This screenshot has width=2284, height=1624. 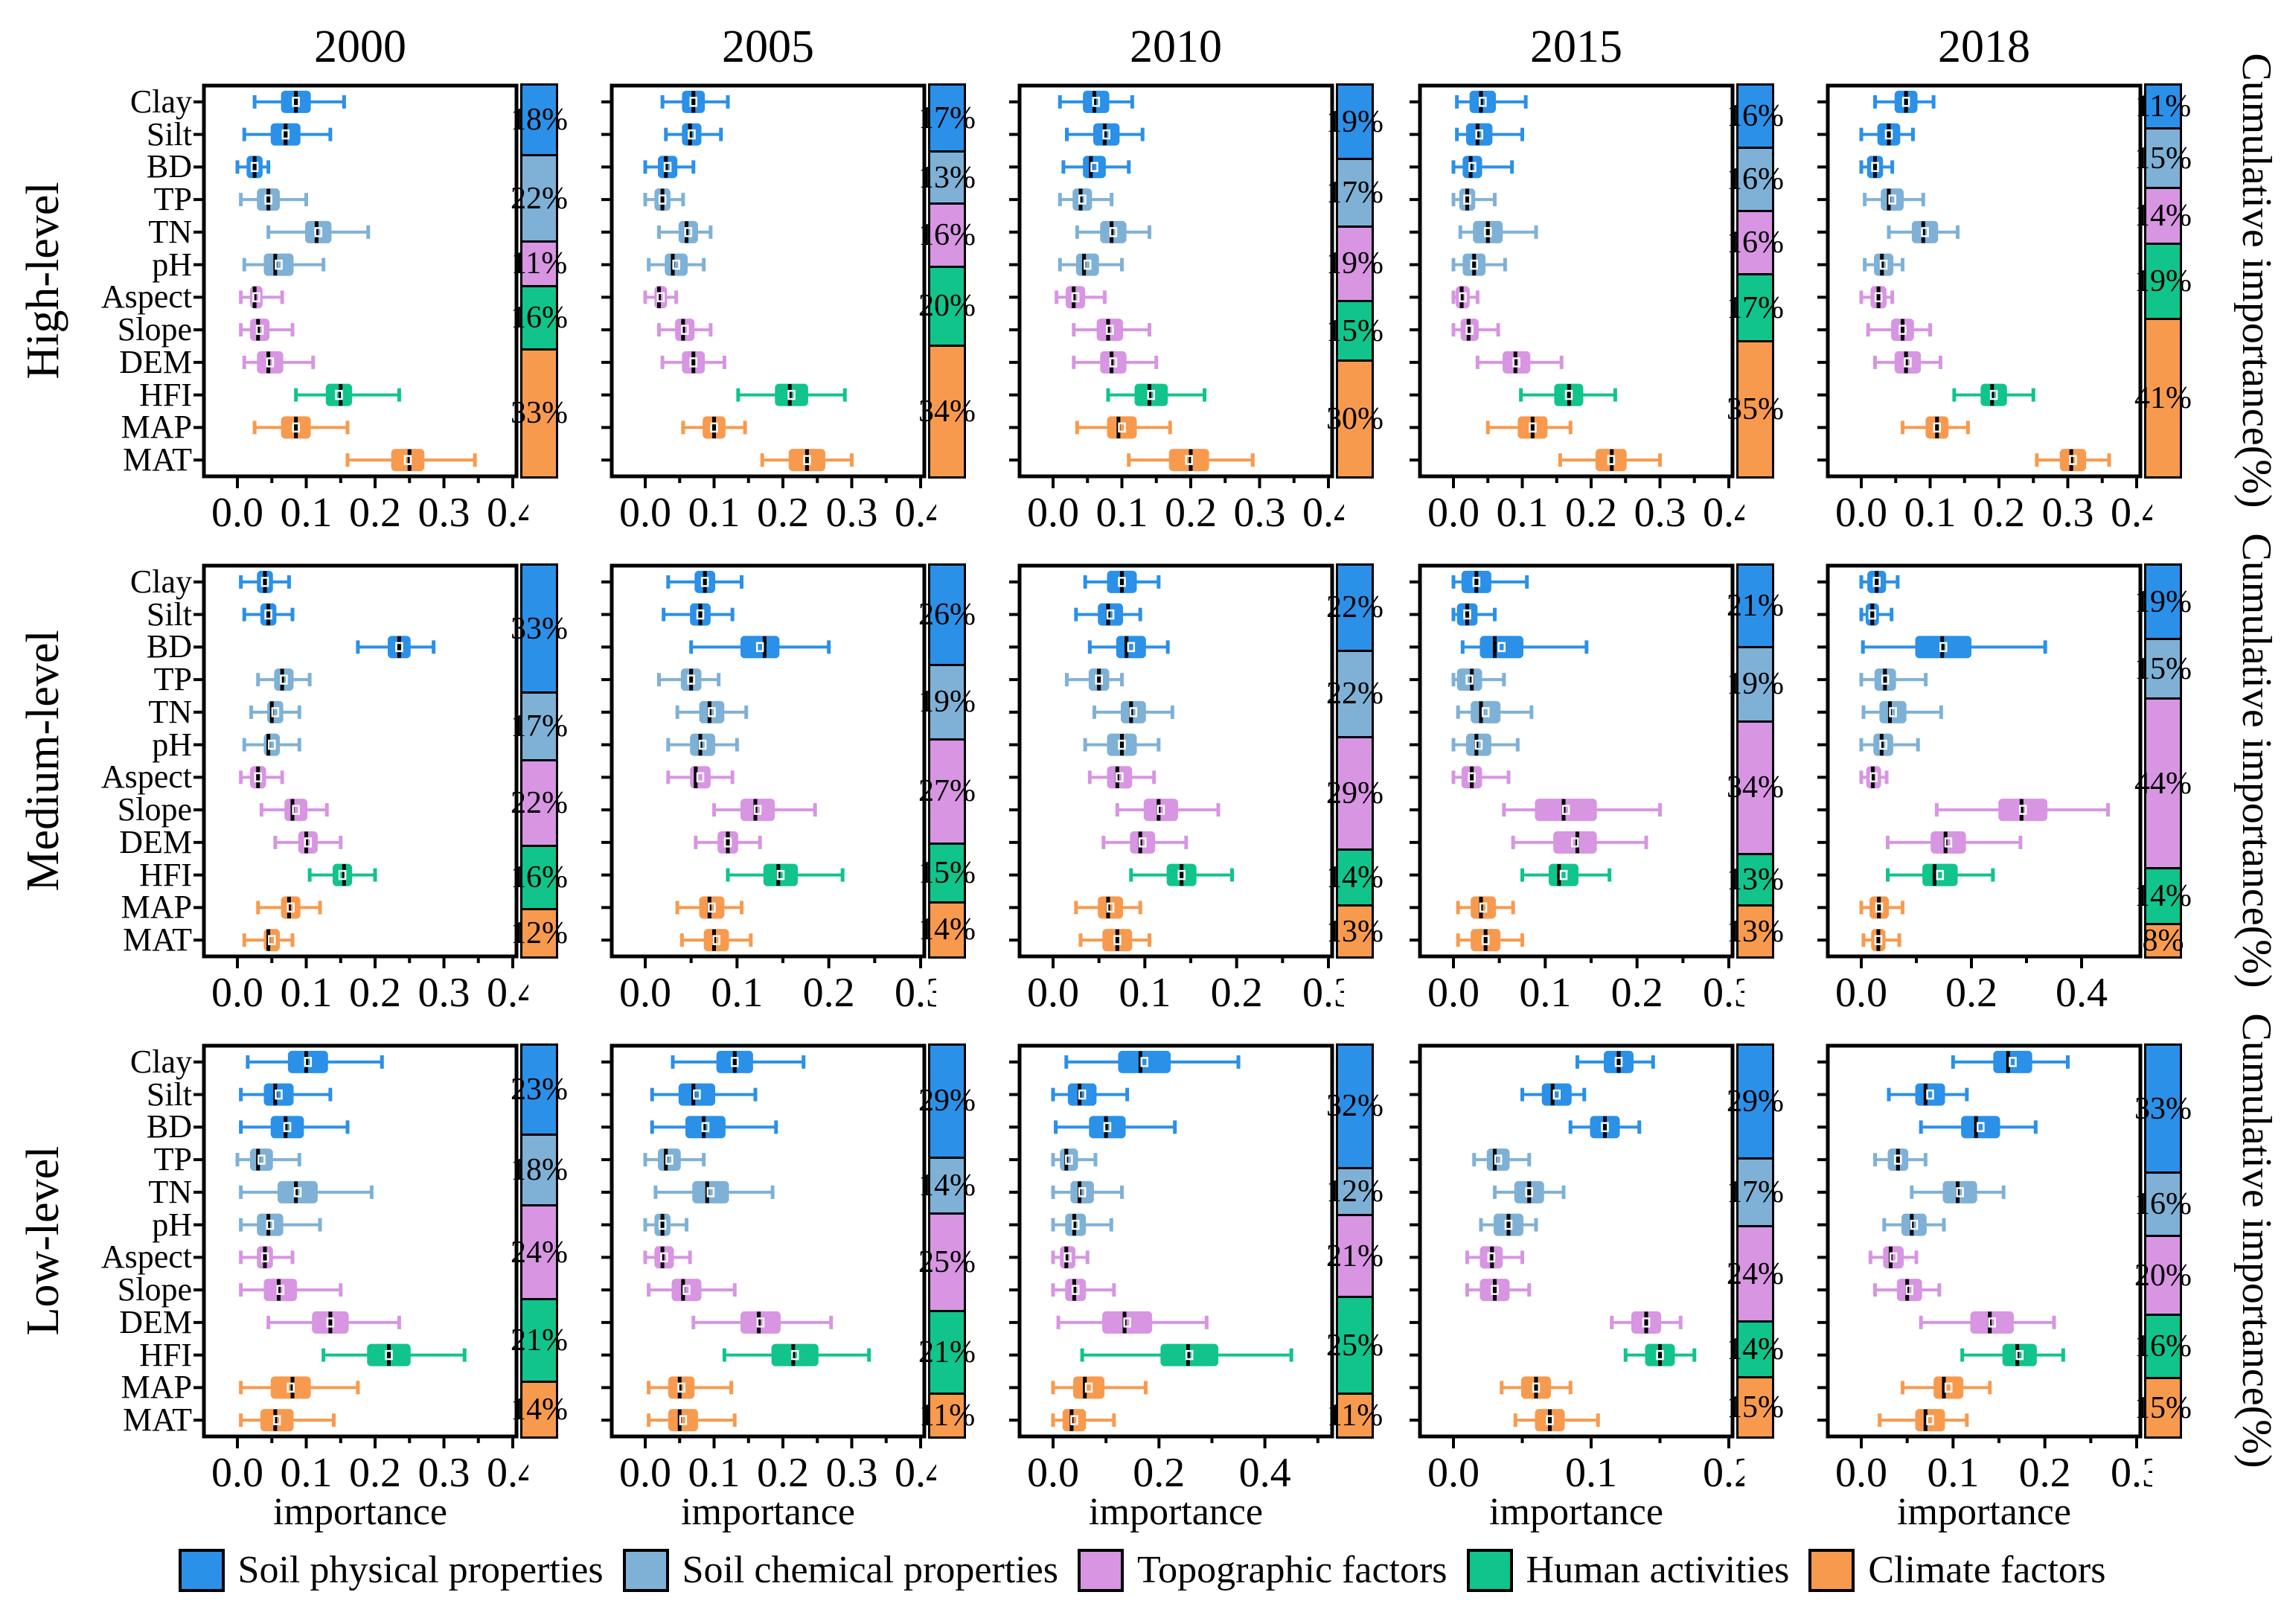 What do you see at coordinates (947, 1184) in the screenshot?
I see `cumulative-segment: 14%` at bounding box center [947, 1184].